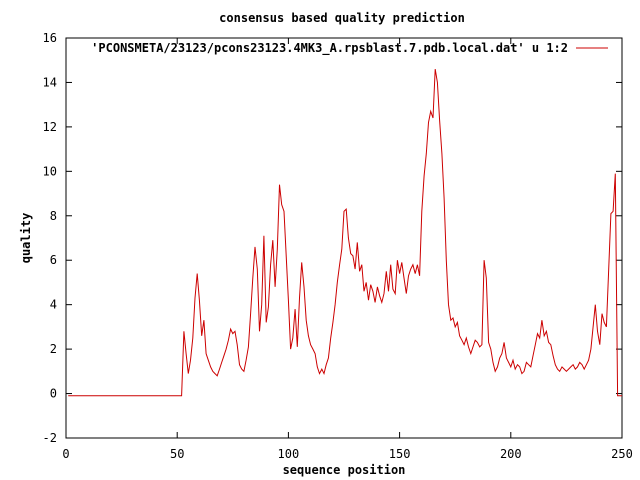 The height and width of the screenshot is (480, 640). I want to click on y-tick-label: 10, so click(50, 171).